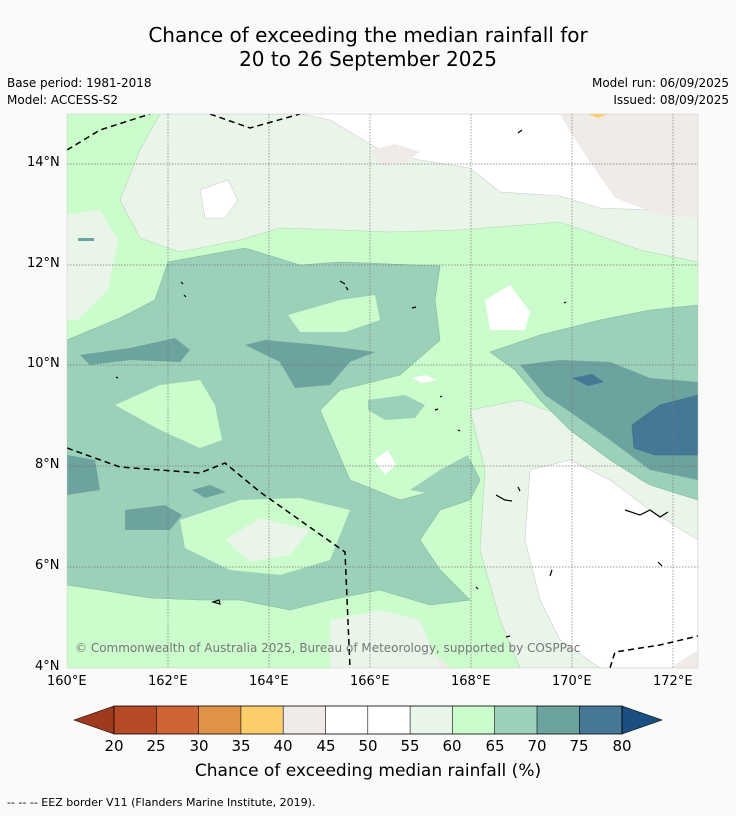 The image size is (736, 816). I want to click on region-white-tiny, so click(424, 379).